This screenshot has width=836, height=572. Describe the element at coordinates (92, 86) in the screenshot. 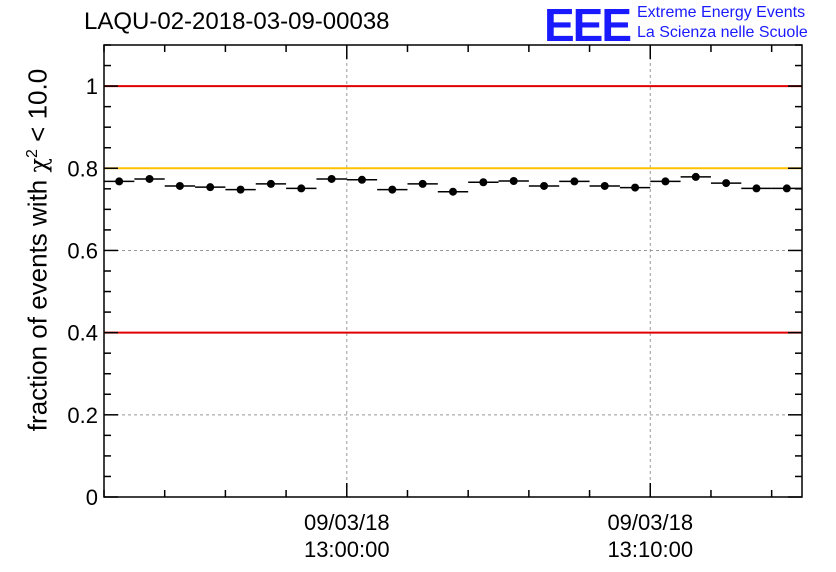

I see `y-tick-label-5: 1` at that location.